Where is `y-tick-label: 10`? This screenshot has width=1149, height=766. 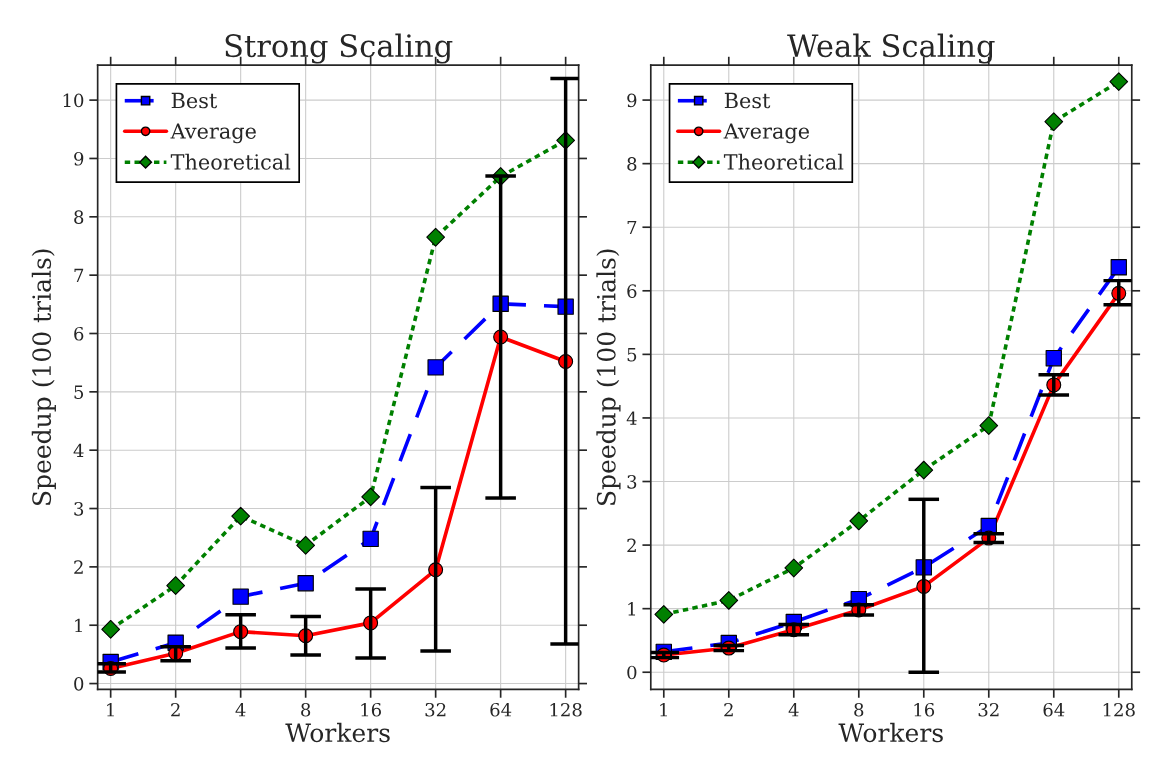
y-tick-label: 10 is located at coordinates (73, 100).